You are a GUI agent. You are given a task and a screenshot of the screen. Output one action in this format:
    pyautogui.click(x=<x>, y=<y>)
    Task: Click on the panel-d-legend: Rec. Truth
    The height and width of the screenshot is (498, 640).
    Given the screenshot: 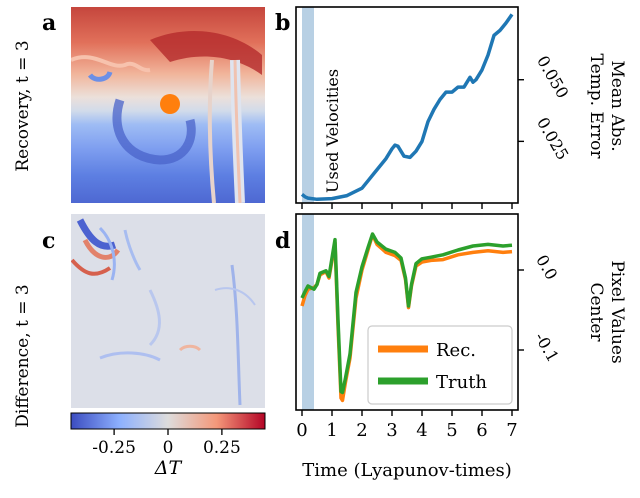 What is the action you would take?
    pyautogui.click(x=440, y=365)
    